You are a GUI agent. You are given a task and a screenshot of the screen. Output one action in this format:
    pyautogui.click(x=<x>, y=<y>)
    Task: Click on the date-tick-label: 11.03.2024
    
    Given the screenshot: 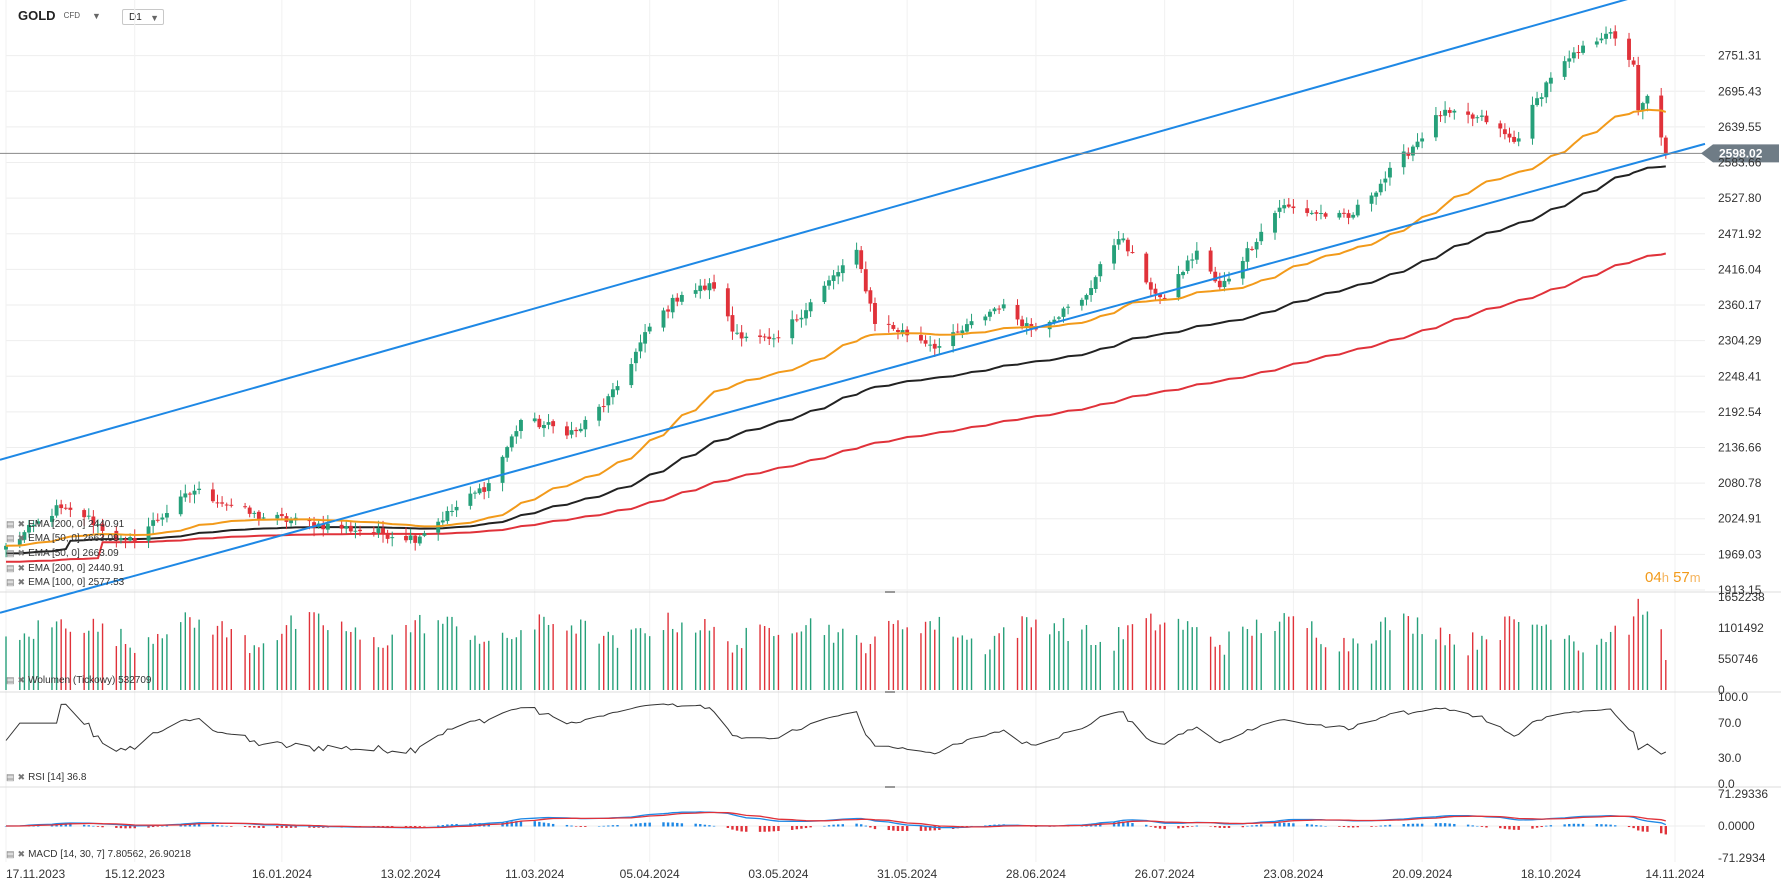 What is the action you would take?
    pyautogui.click(x=534, y=874)
    